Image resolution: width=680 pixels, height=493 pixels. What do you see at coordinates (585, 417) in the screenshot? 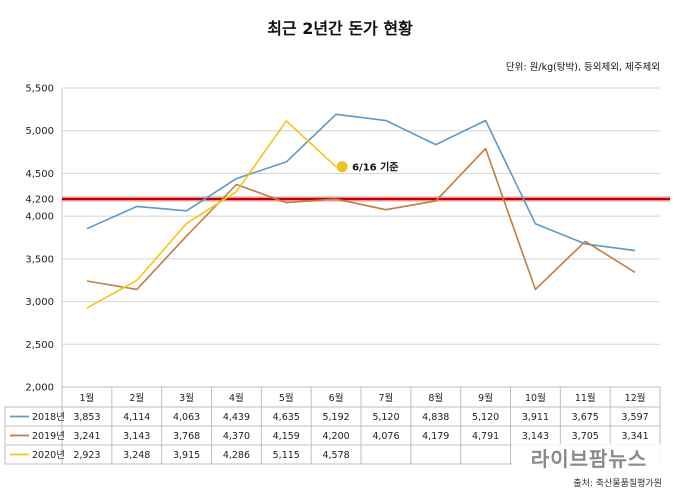
I see `data-label: 3,675` at bounding box center [585, 417].